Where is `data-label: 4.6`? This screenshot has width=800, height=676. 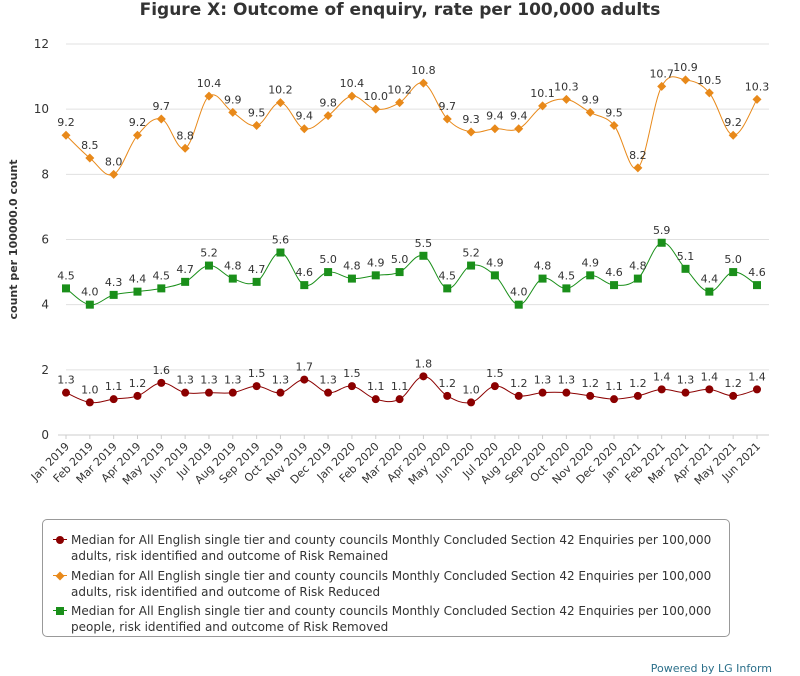
data-label: 4.6 is located at coordinates (305, 272).